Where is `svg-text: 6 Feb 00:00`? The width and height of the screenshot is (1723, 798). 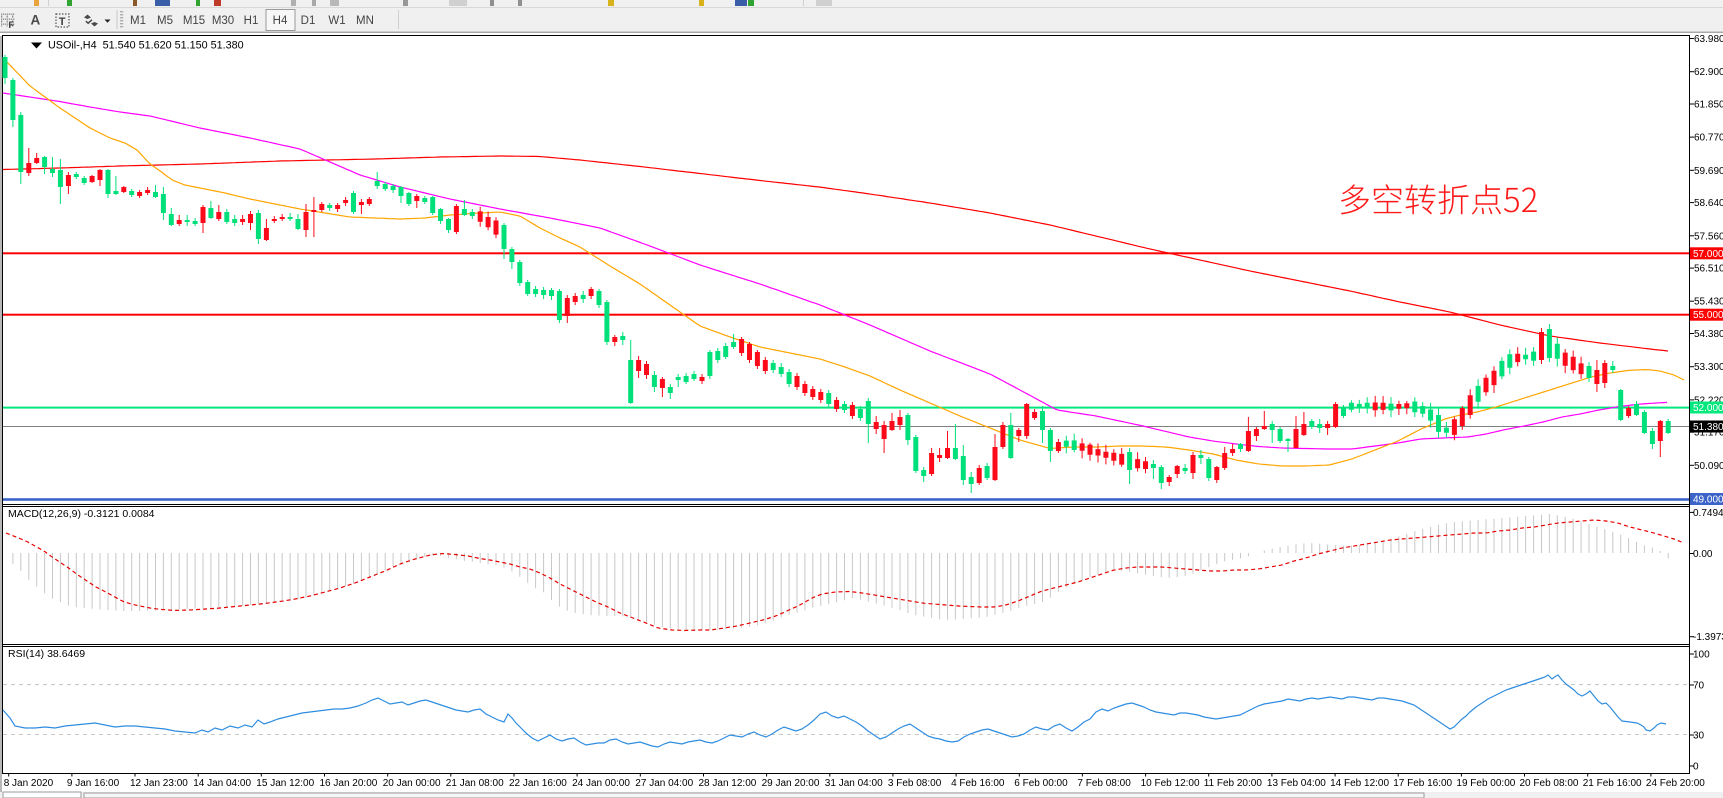 svg-text: 6 Feb 00:00 is located at coordinates (1041, 783).